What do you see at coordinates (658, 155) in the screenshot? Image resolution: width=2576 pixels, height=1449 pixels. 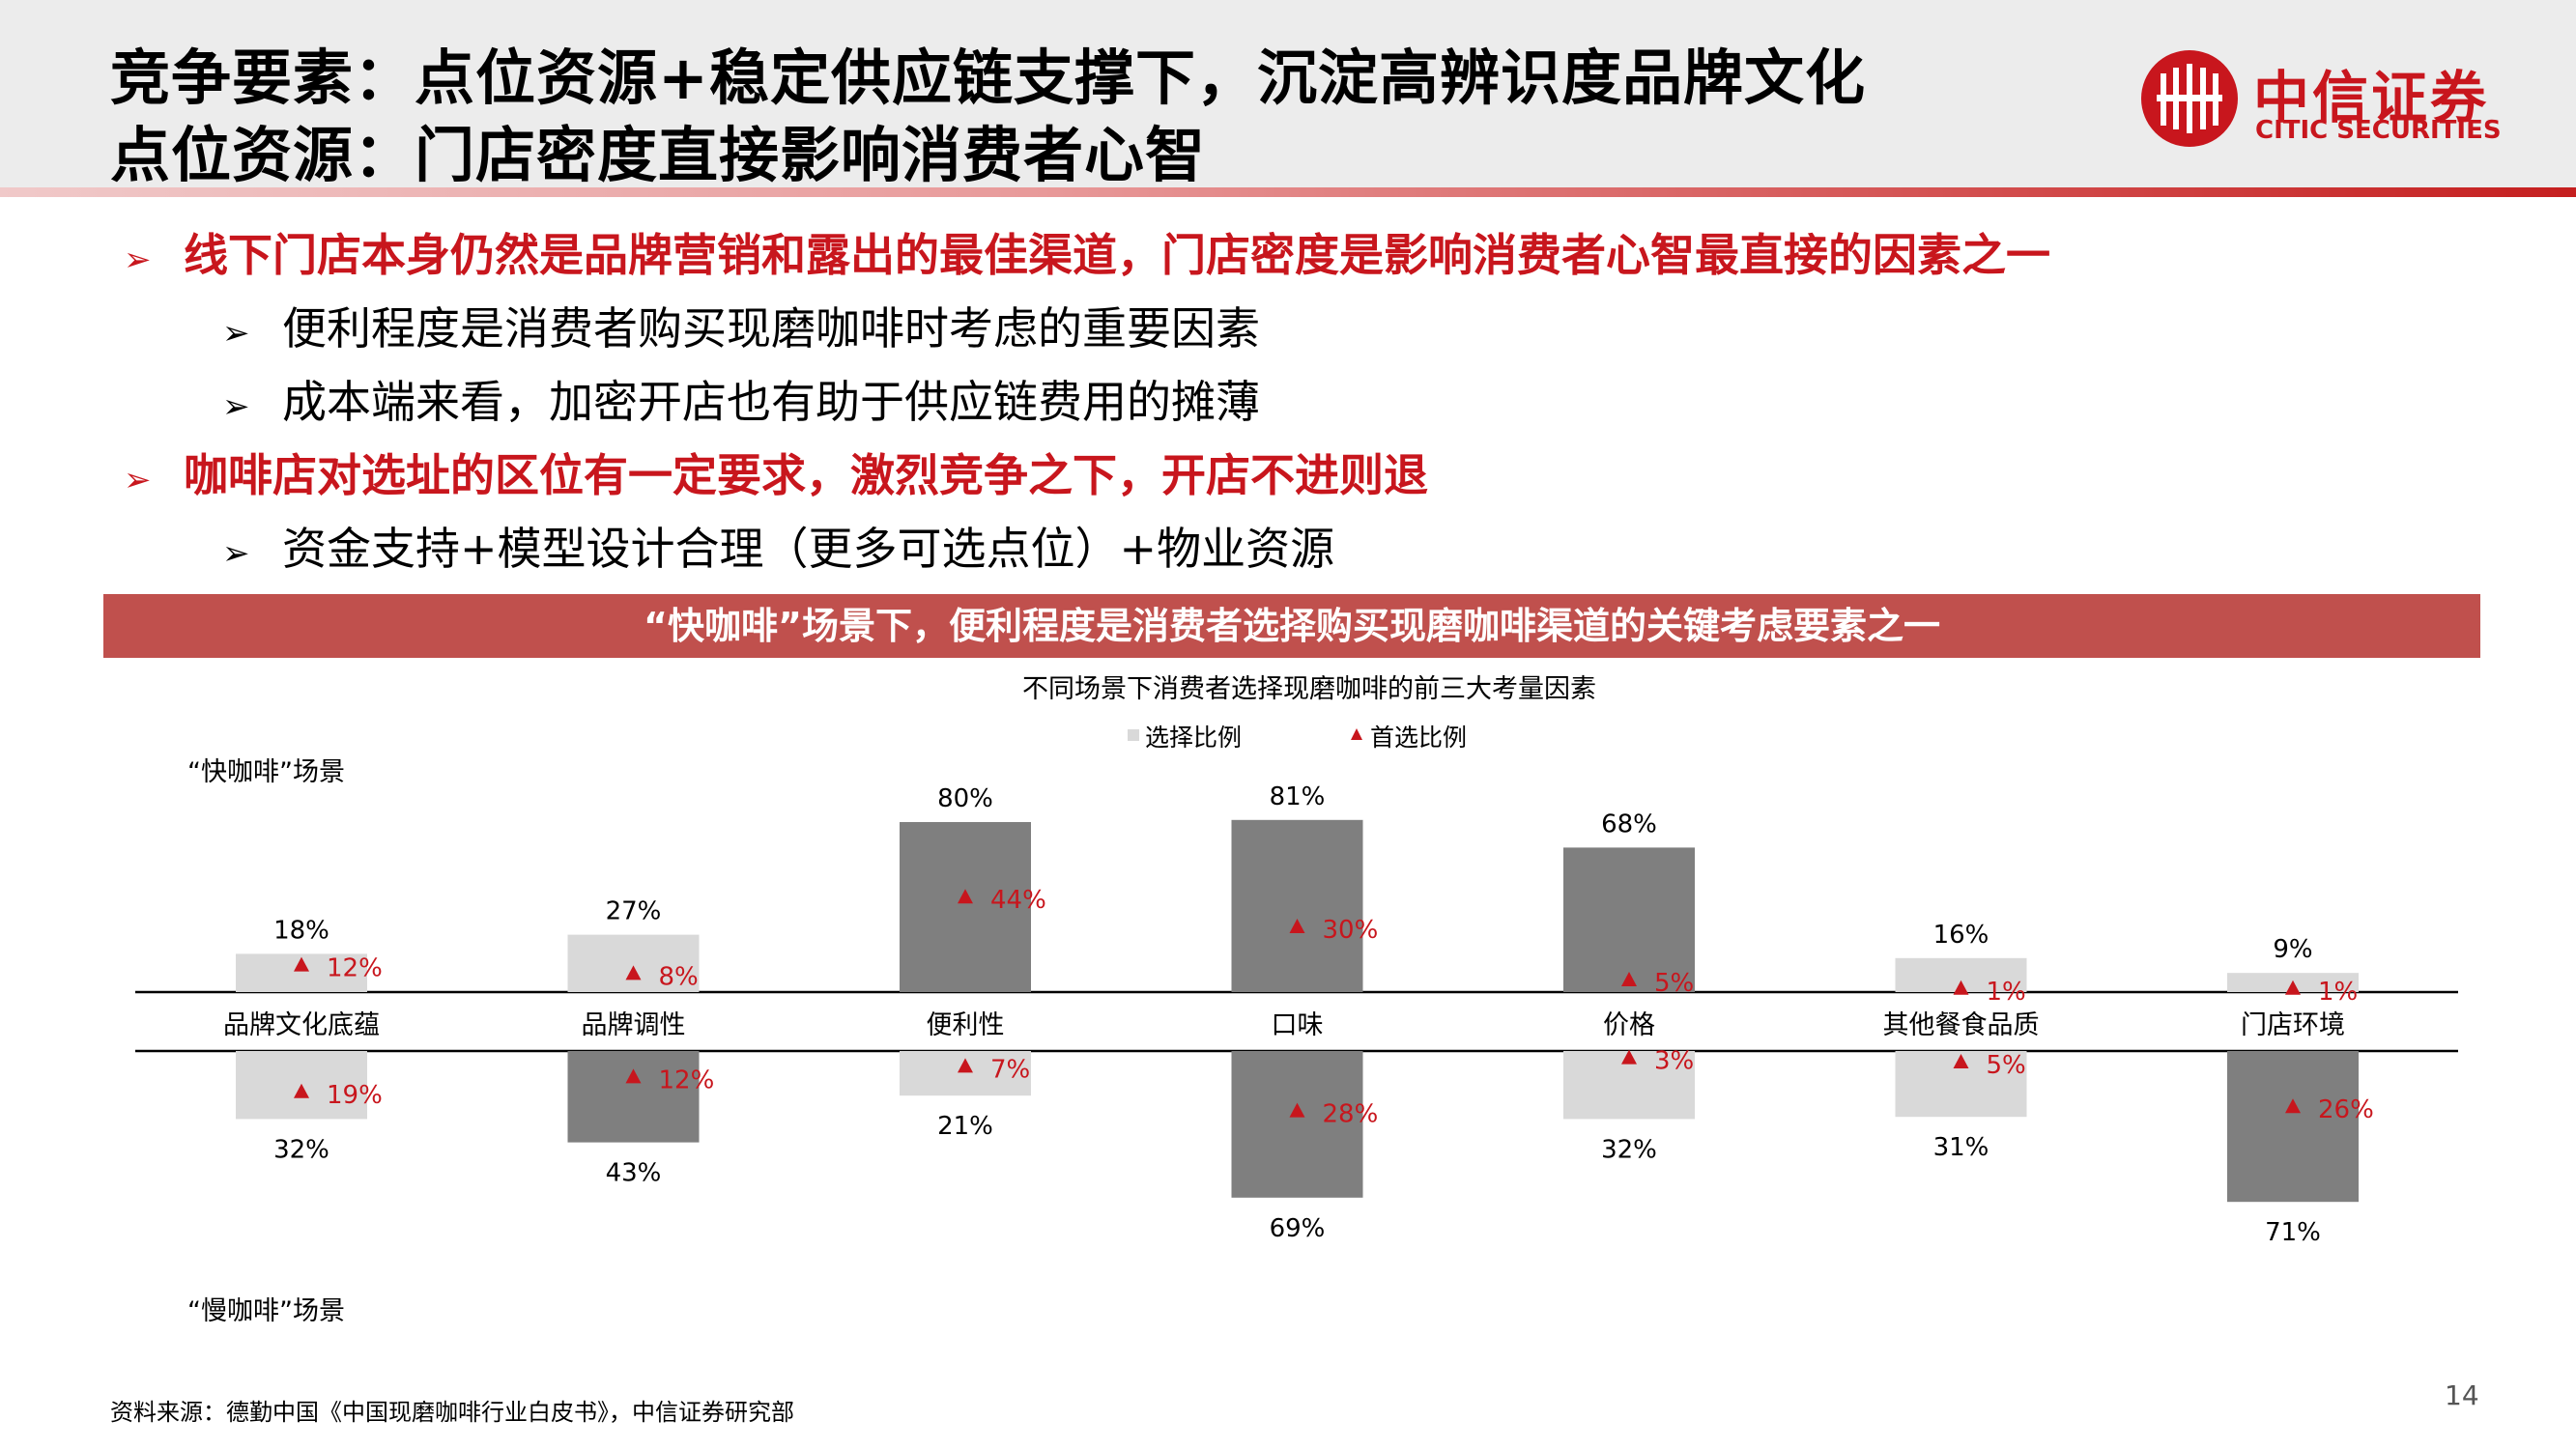 I see `page-subtitle: 点位资源：门店密度直接影响消费者心智` at bounding box center [658, 155].